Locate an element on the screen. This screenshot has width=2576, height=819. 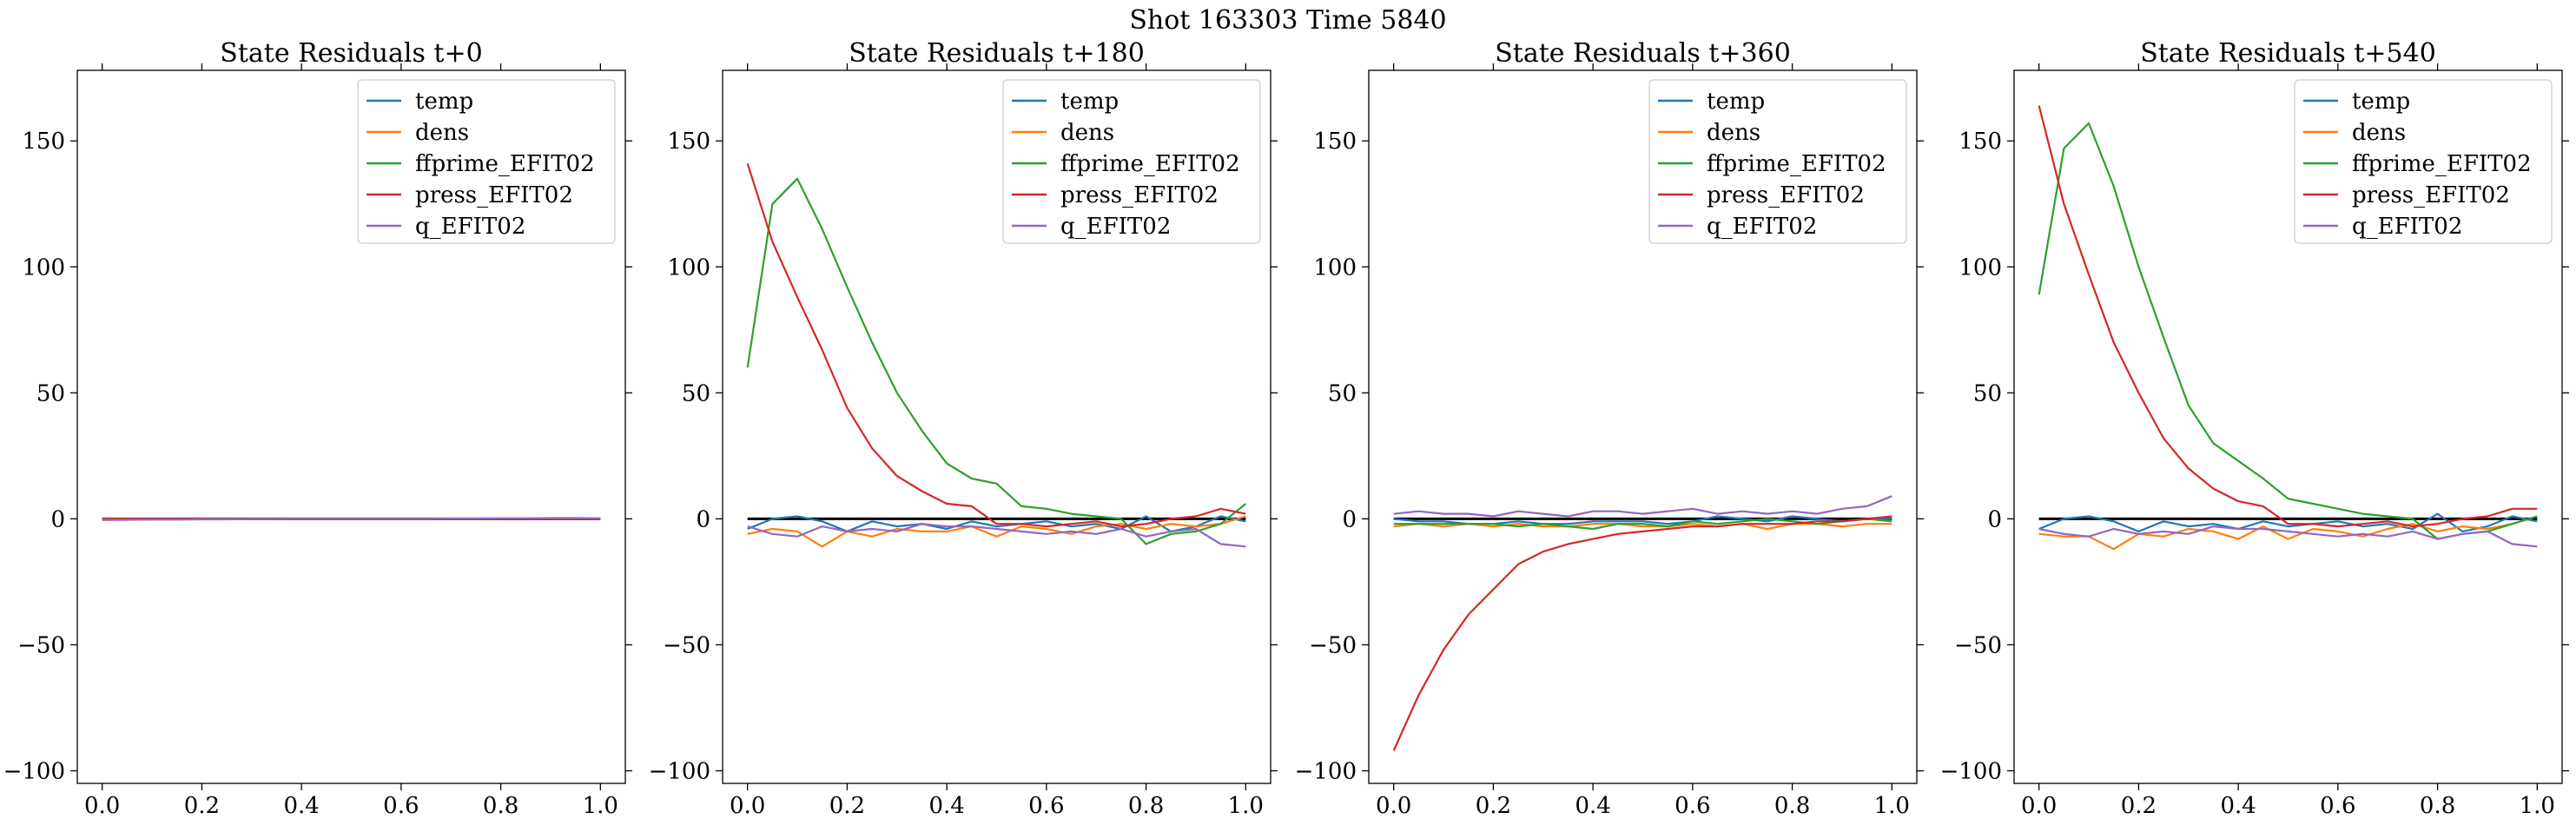
subplot-title: State Residuals t+0 is located at coordinates (351, 53).